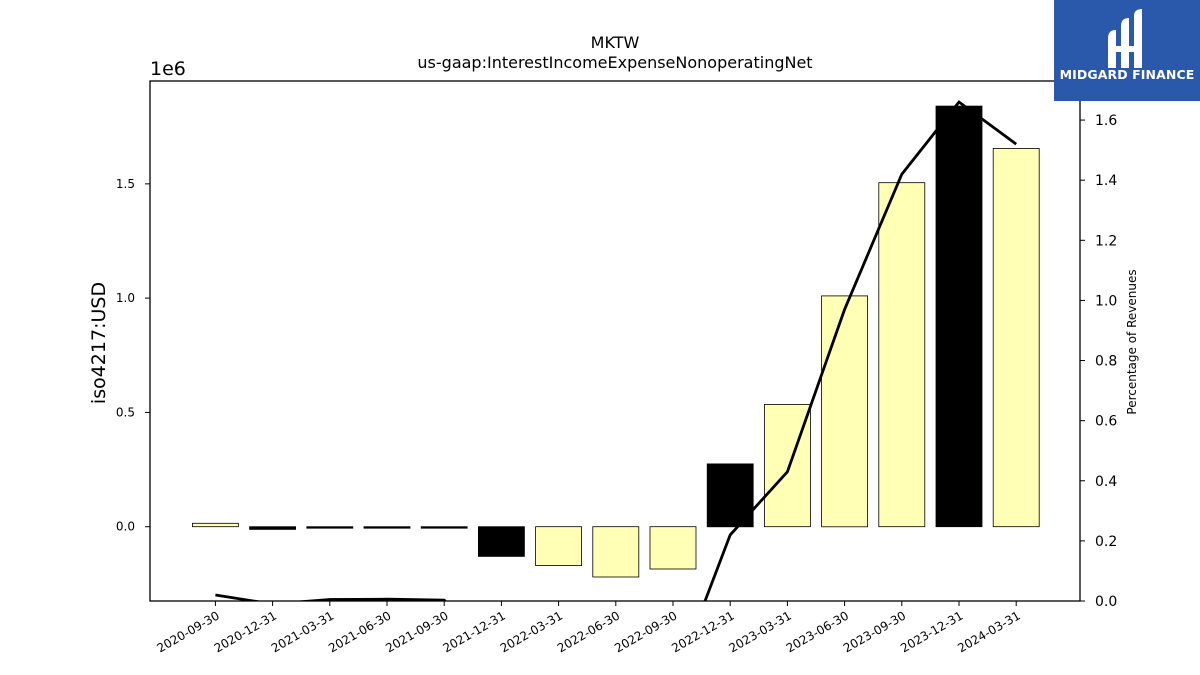  Describe the element at coordinates (1106, 542) in the screenshot. I see `y2-tick-label: 0.2` at that location.